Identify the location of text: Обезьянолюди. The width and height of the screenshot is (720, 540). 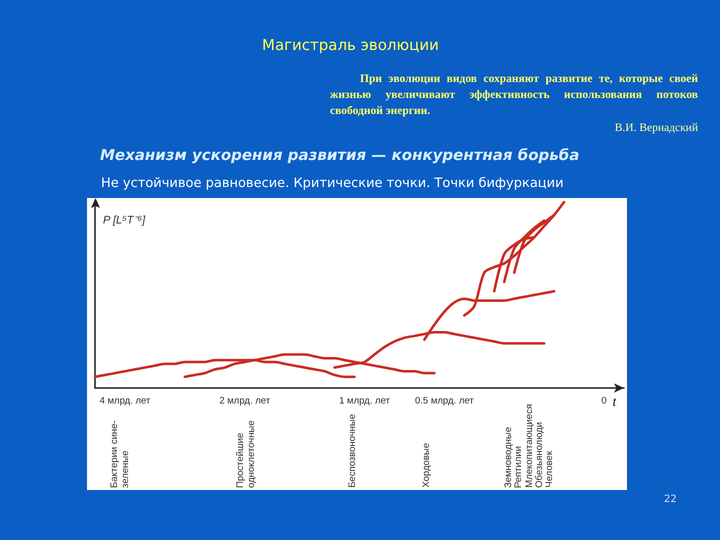
(540, 455).